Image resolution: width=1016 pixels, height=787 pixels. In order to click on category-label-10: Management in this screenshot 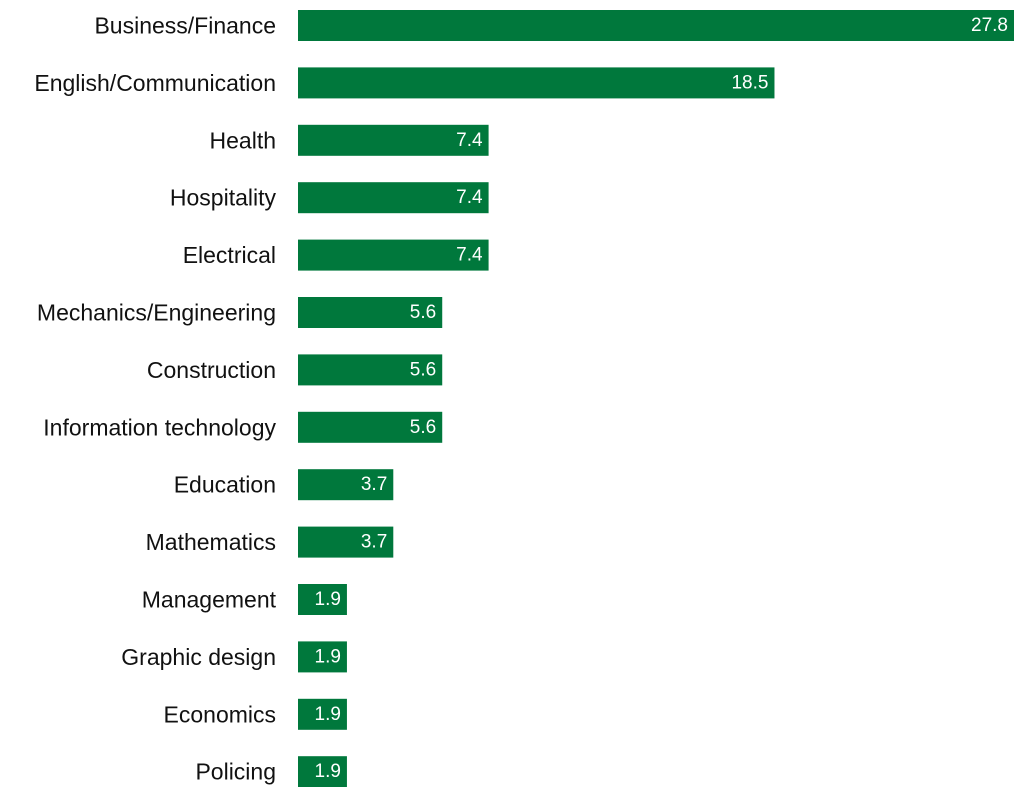, I will do `click(209, 600)`.